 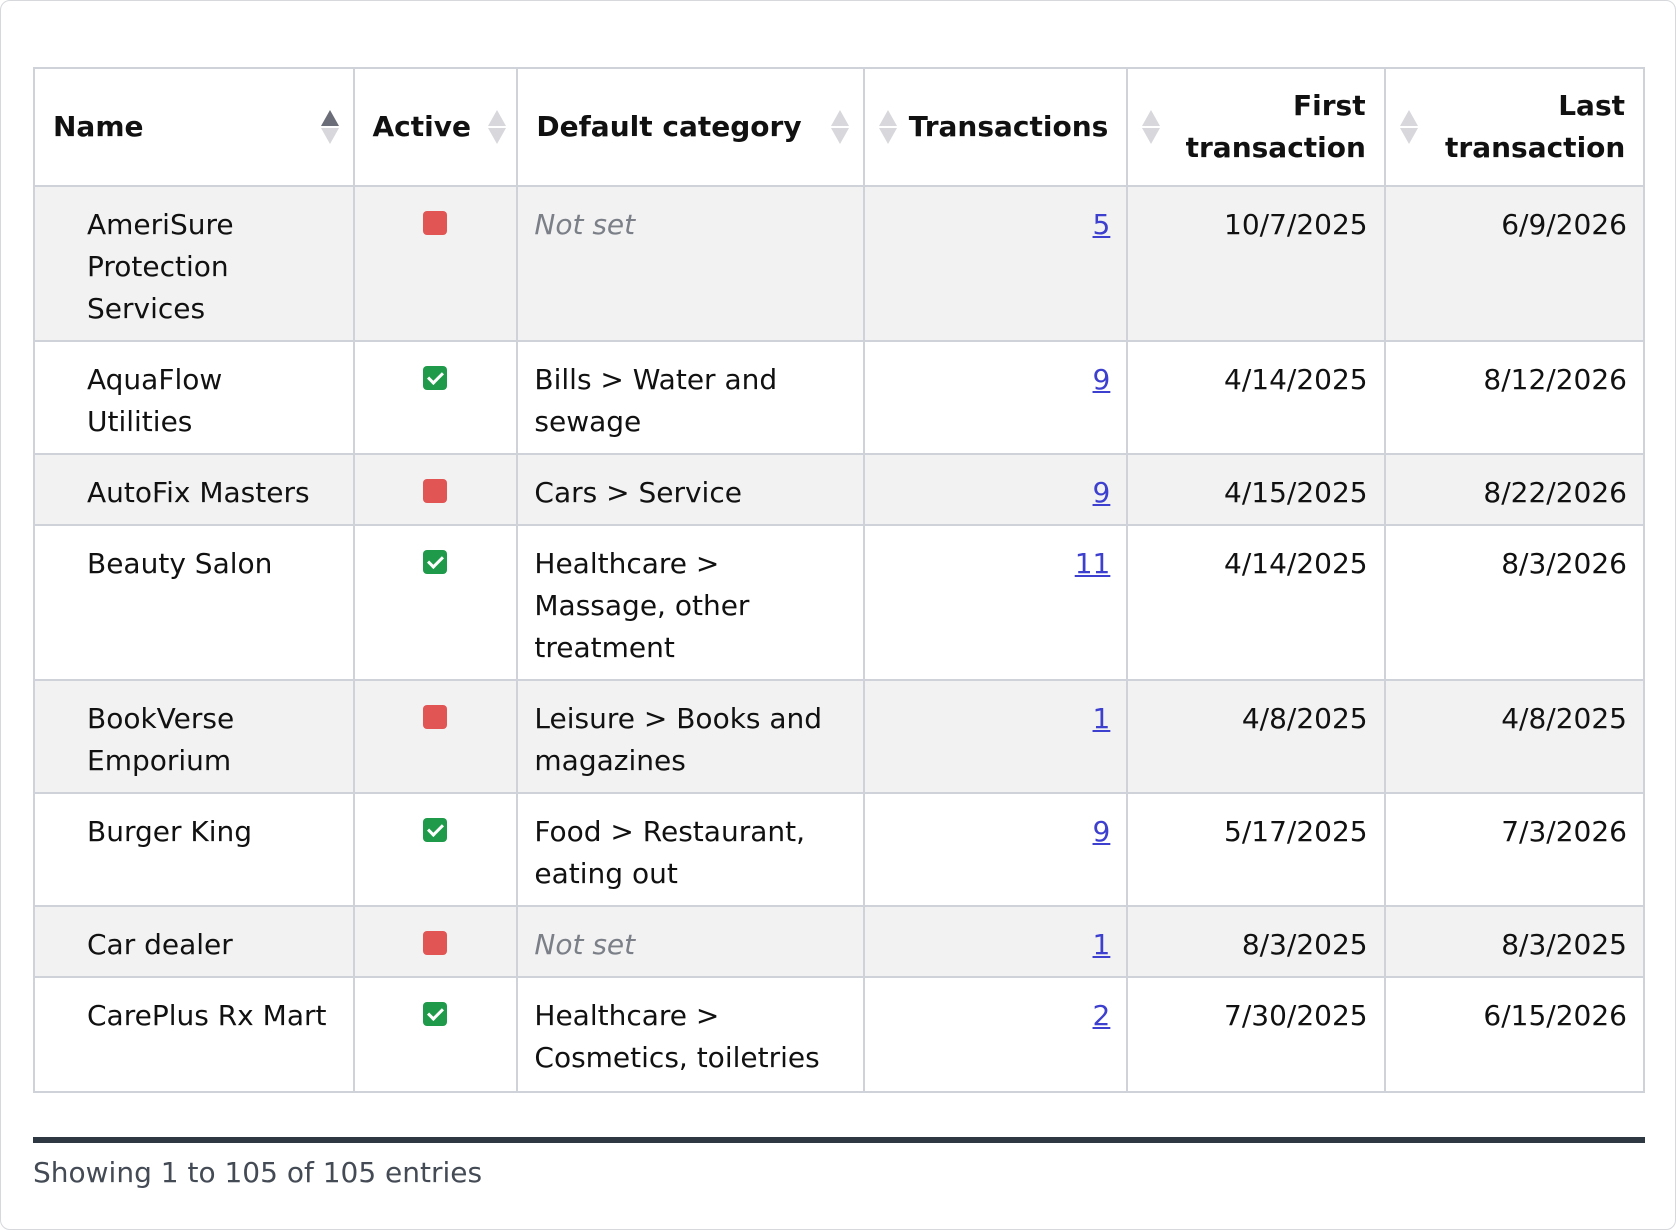 I want to click on payee-name: Burger King, so click(x=170, y=831).